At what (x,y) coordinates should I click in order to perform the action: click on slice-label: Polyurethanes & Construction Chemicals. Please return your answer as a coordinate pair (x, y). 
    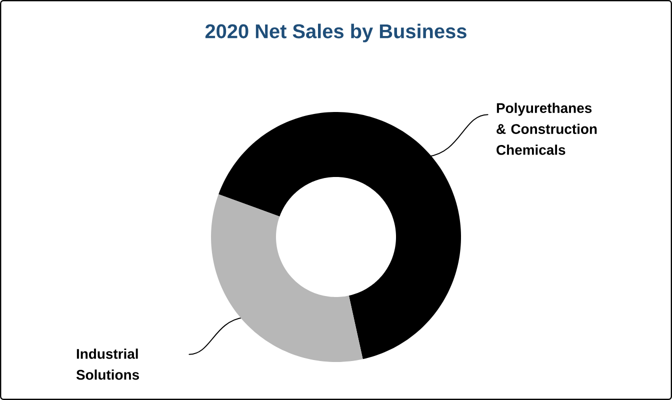
    Looking at the image, I should click on (546, 128).